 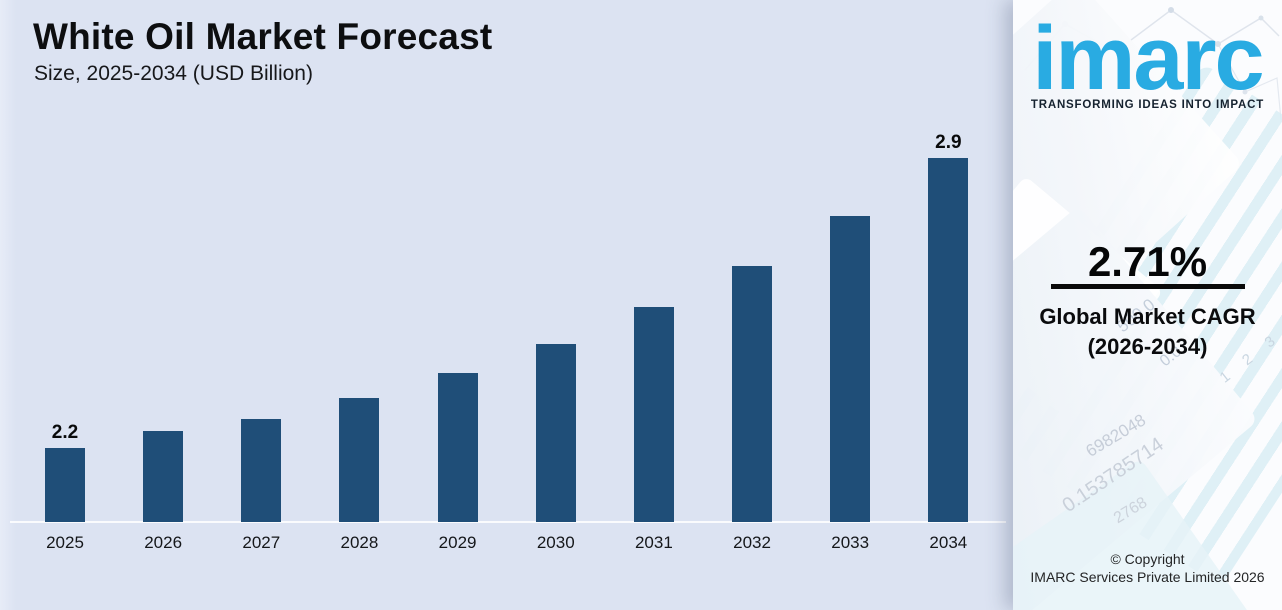 I want to click on watermark-number: 2768, so click(x=1130, y=511).